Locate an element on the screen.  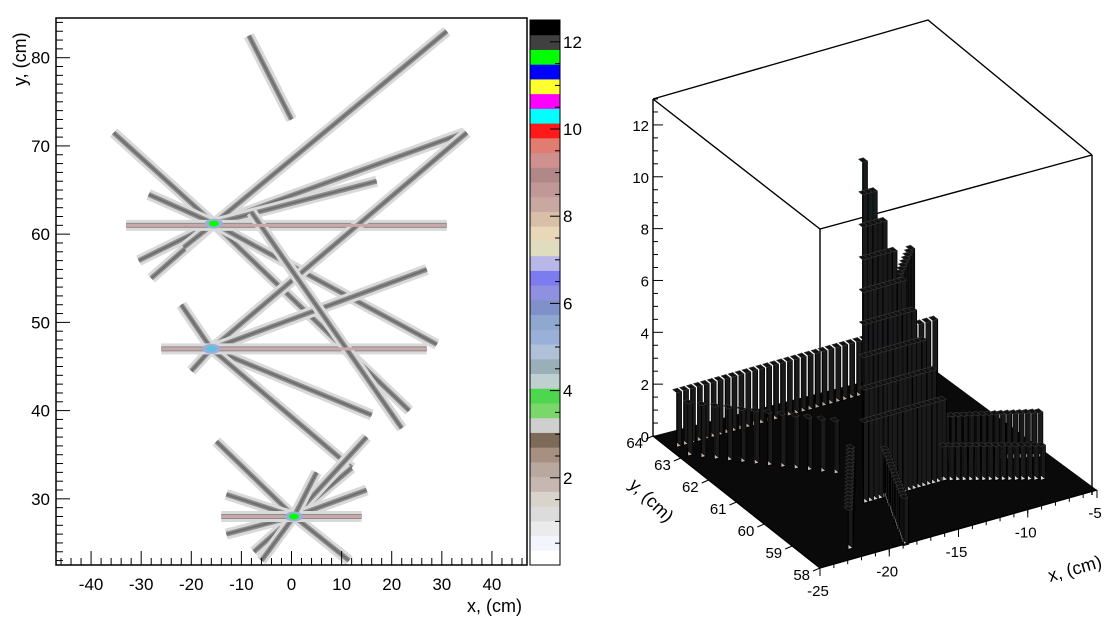
lego-y-tick-label: 61 is located at coordinates (718, 509).